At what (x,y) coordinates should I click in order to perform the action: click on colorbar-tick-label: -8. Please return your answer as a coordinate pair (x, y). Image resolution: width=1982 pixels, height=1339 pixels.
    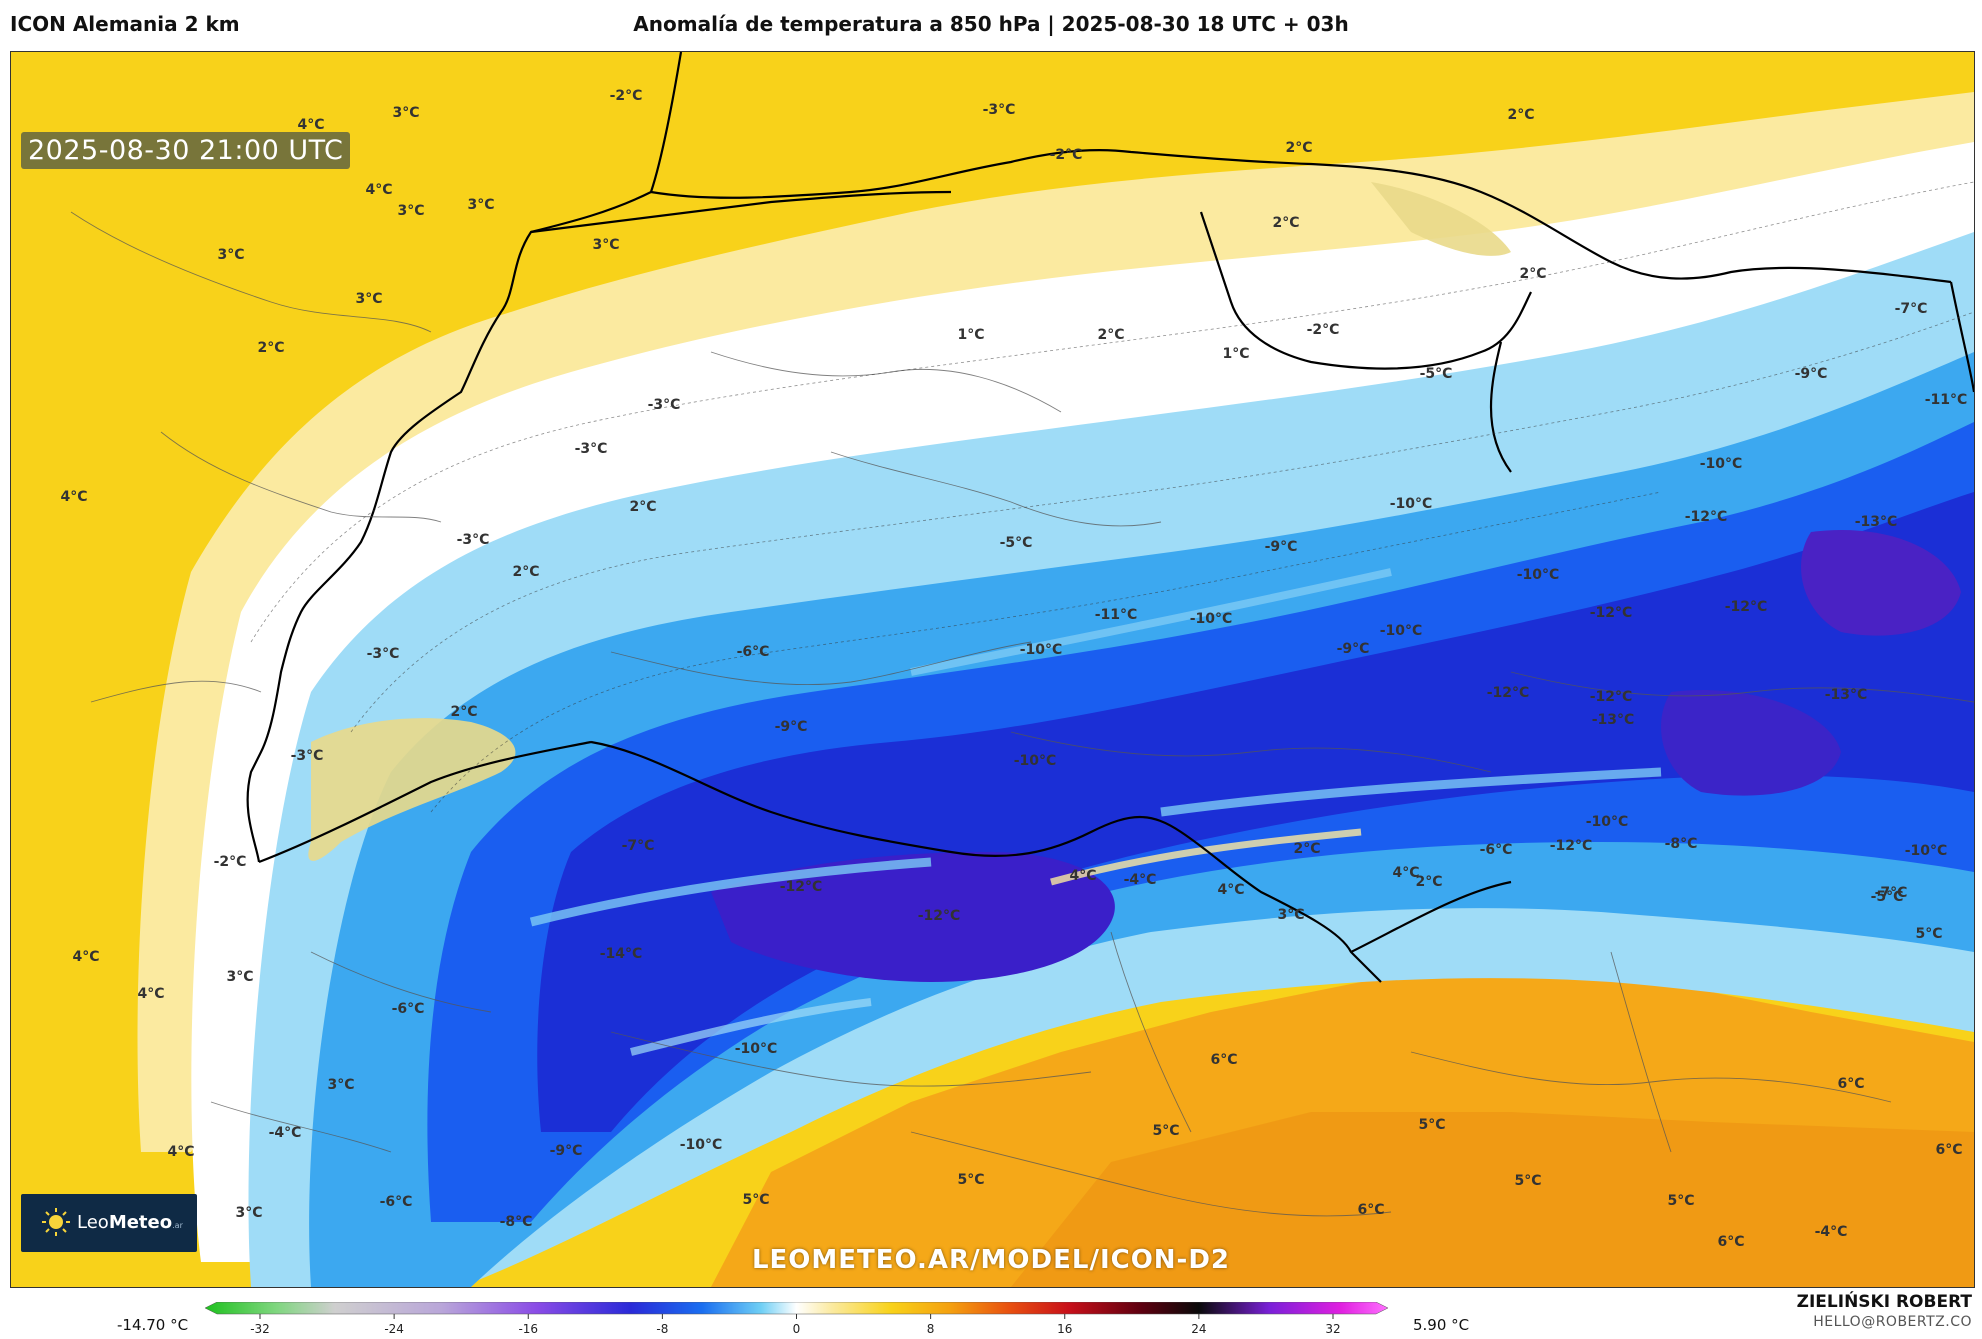
    Looking at the image, I should click on (662, 1329).